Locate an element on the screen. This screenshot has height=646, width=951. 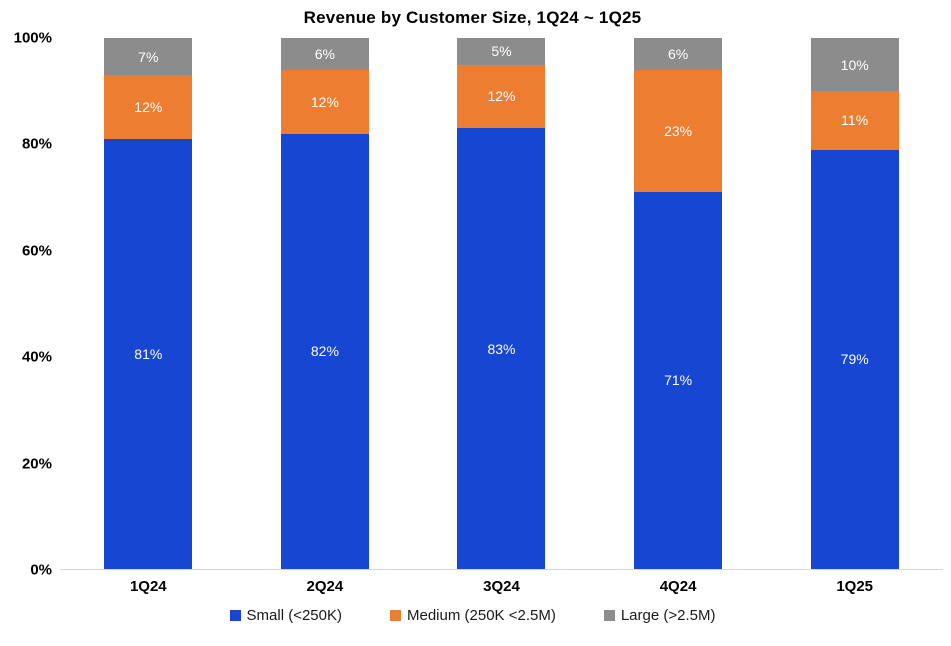
stacked-bar: 7% 12% 81% is located at coordinates (148, 303).